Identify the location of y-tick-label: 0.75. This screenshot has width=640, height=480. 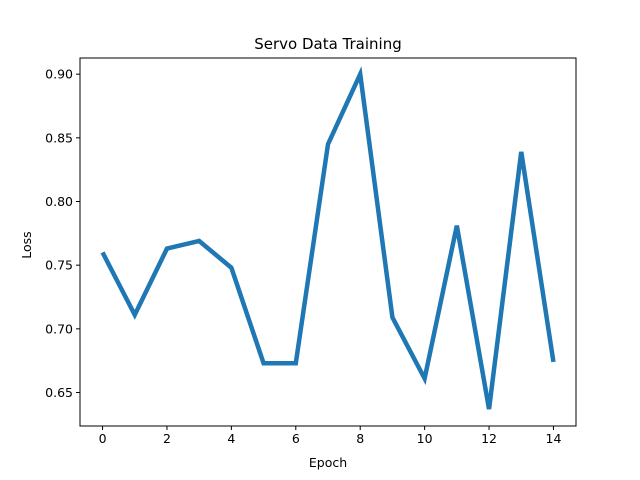
(59, 265).